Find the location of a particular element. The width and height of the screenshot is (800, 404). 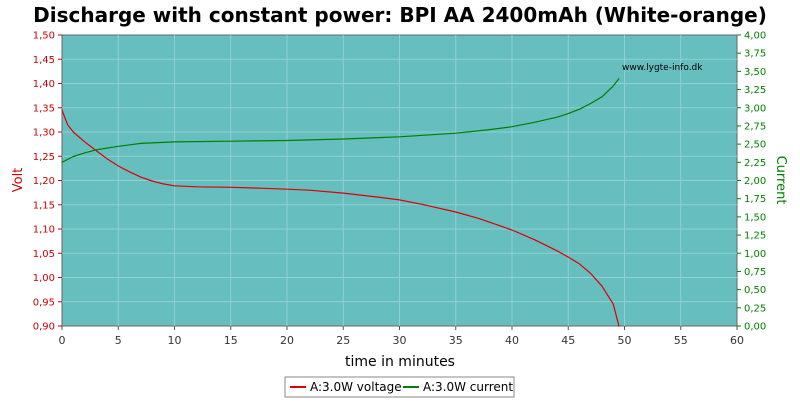

x-tick-label: 55 is located at coordinates (681, 340).